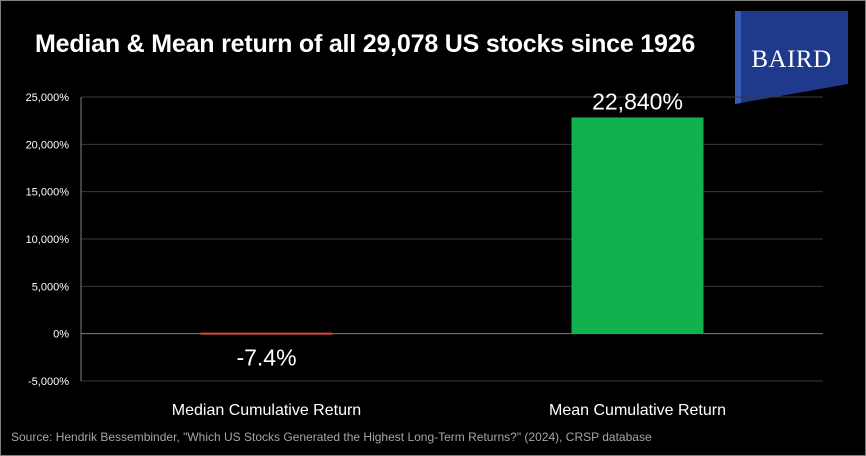  Describe the element at coordinates (61, 335) in the screenshot. I see `y-tick-label: 0%` at that location.